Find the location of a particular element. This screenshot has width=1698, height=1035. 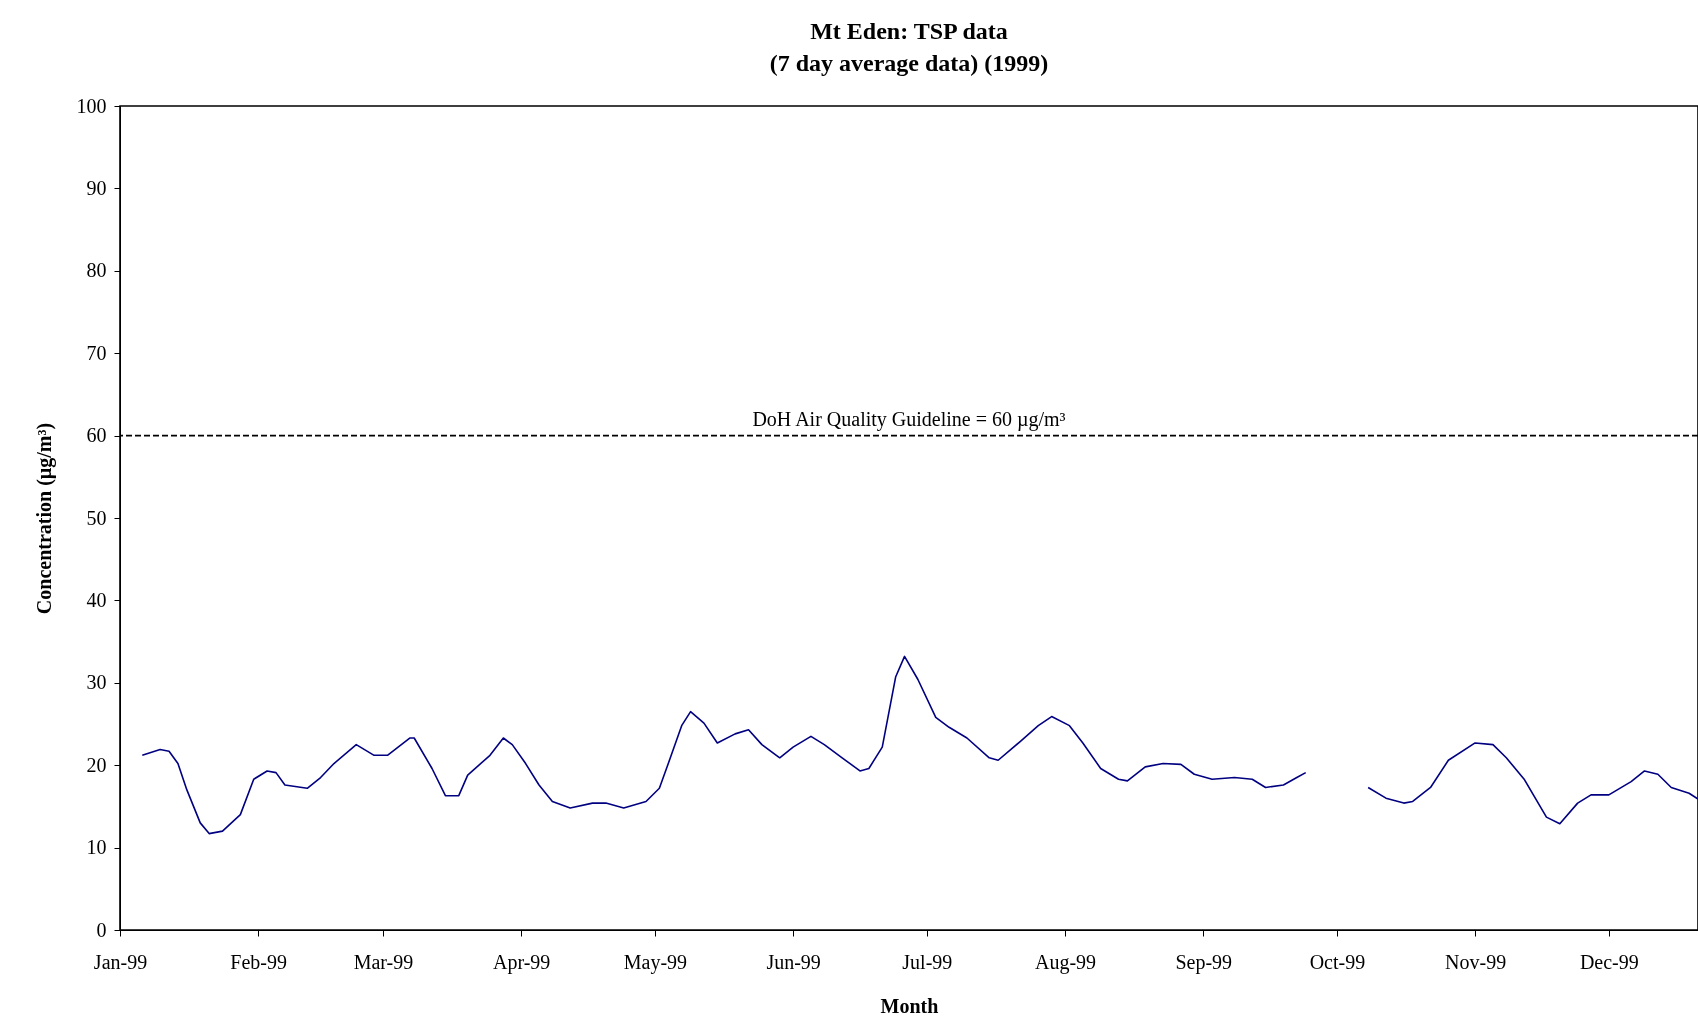

y-tick-label: 30 is located at coordinates (96, 682).